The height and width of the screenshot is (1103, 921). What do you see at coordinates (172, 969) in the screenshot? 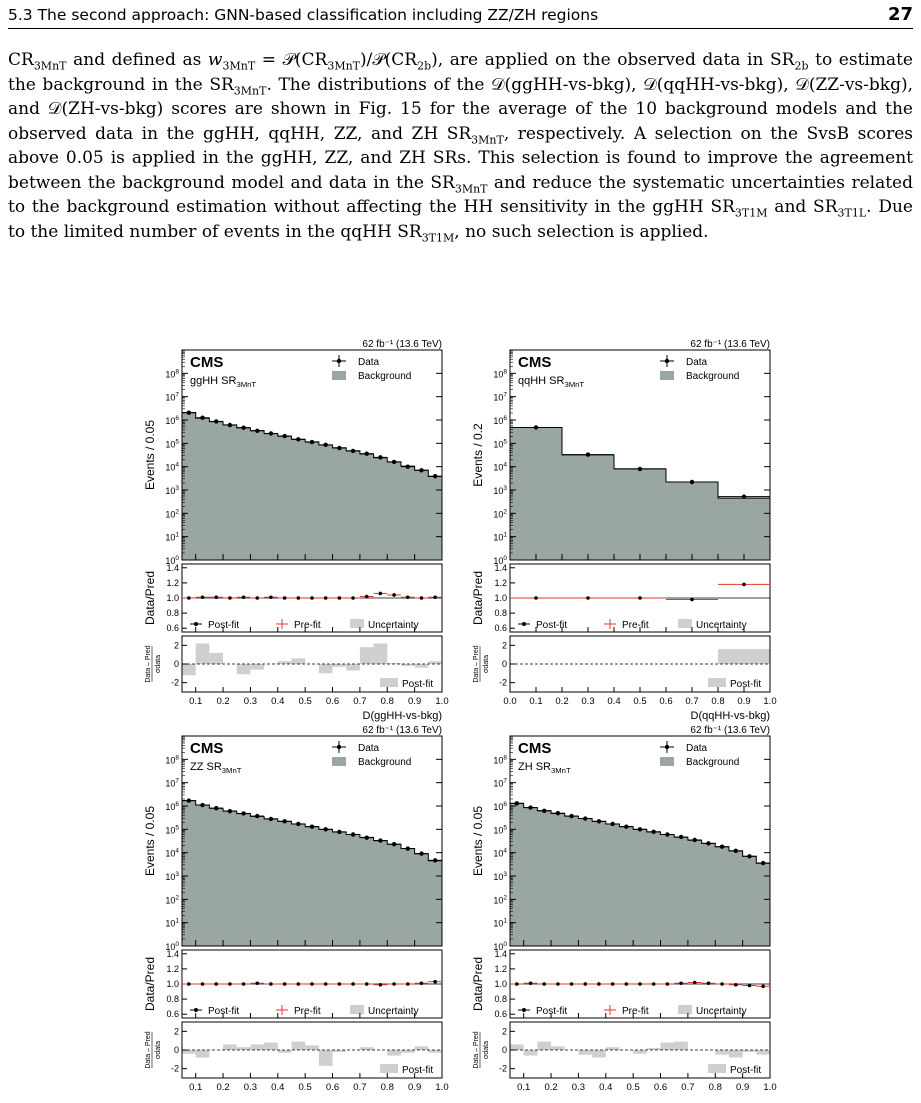
I see `ratio-ytick-label: 1.2` at bounding box center [172, 969].